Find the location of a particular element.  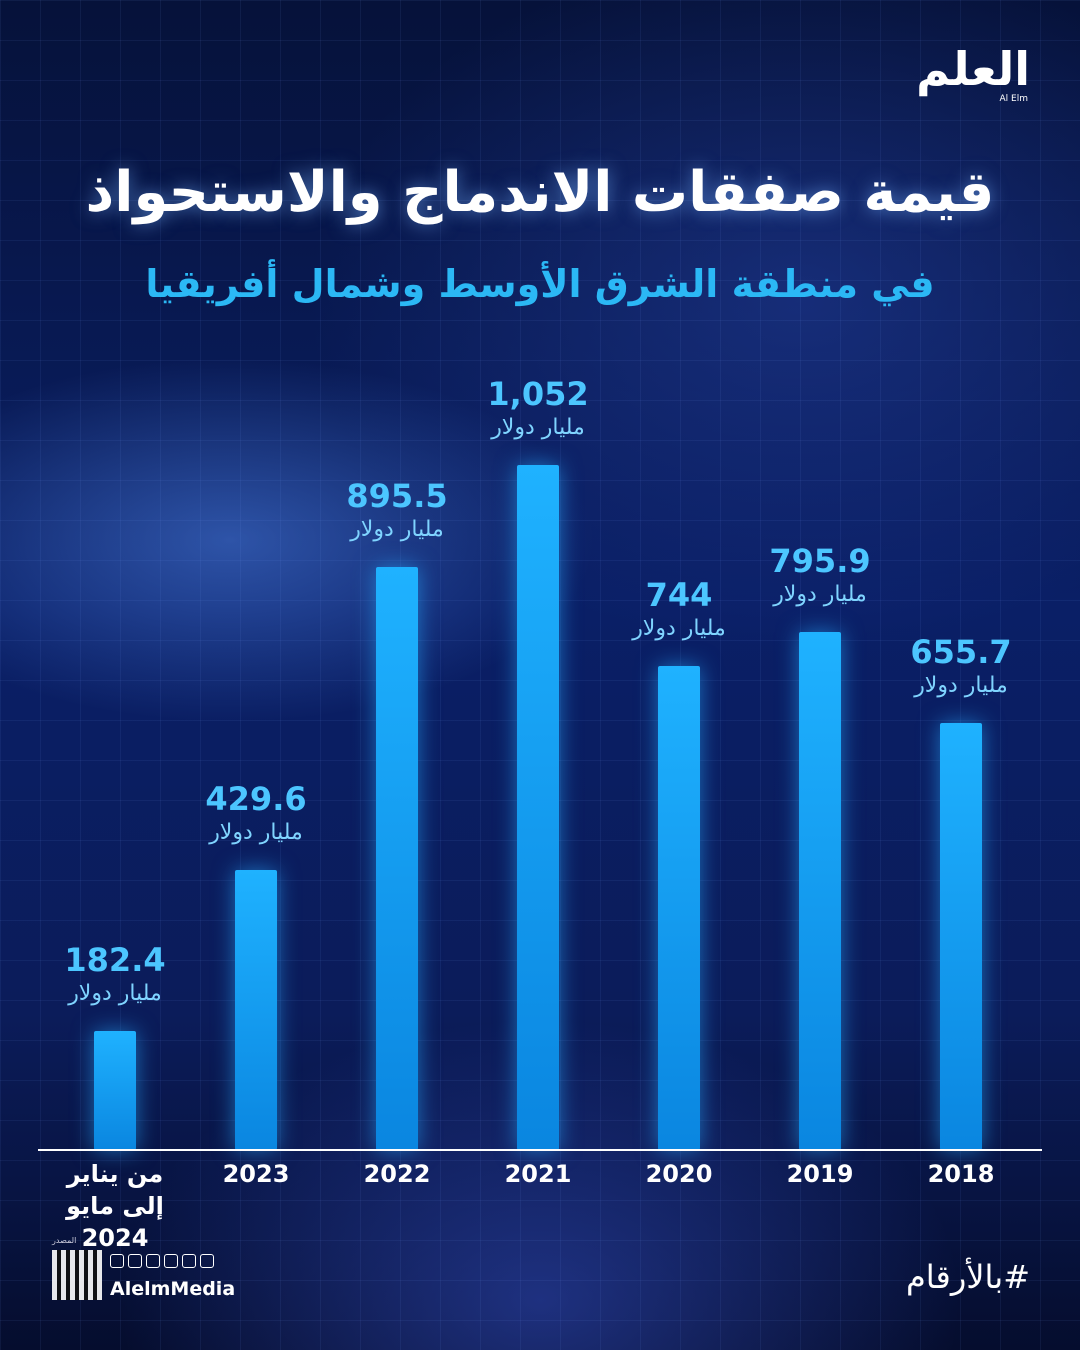

value-label: 744 is located at coordinates (679, 594).